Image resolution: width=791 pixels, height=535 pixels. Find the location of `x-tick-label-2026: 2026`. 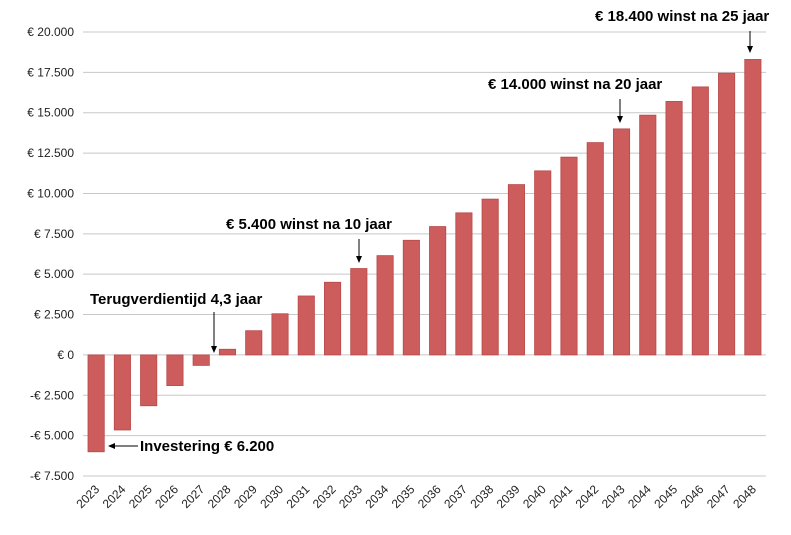

x-tick-label-2026: 2026 is located at coordinates (166, 496).